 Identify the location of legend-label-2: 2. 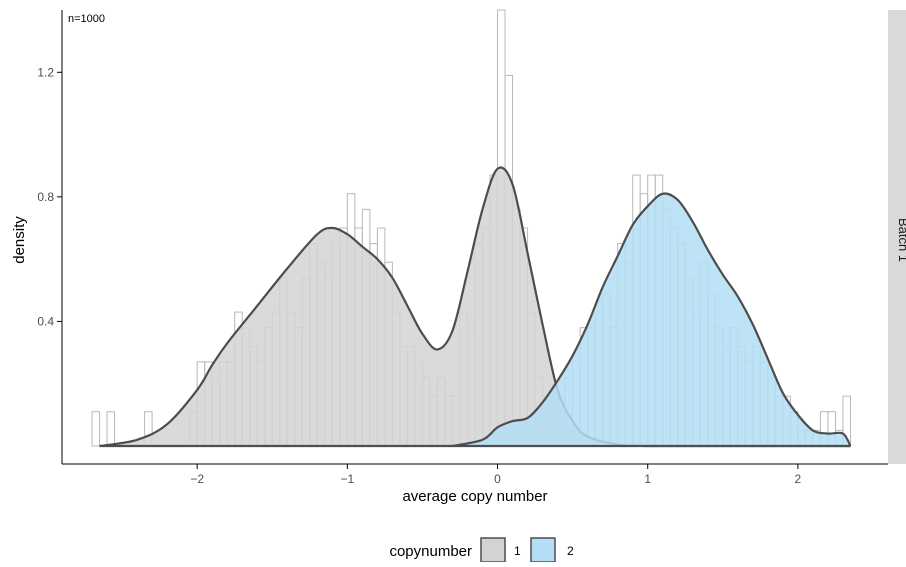
(570, 551).